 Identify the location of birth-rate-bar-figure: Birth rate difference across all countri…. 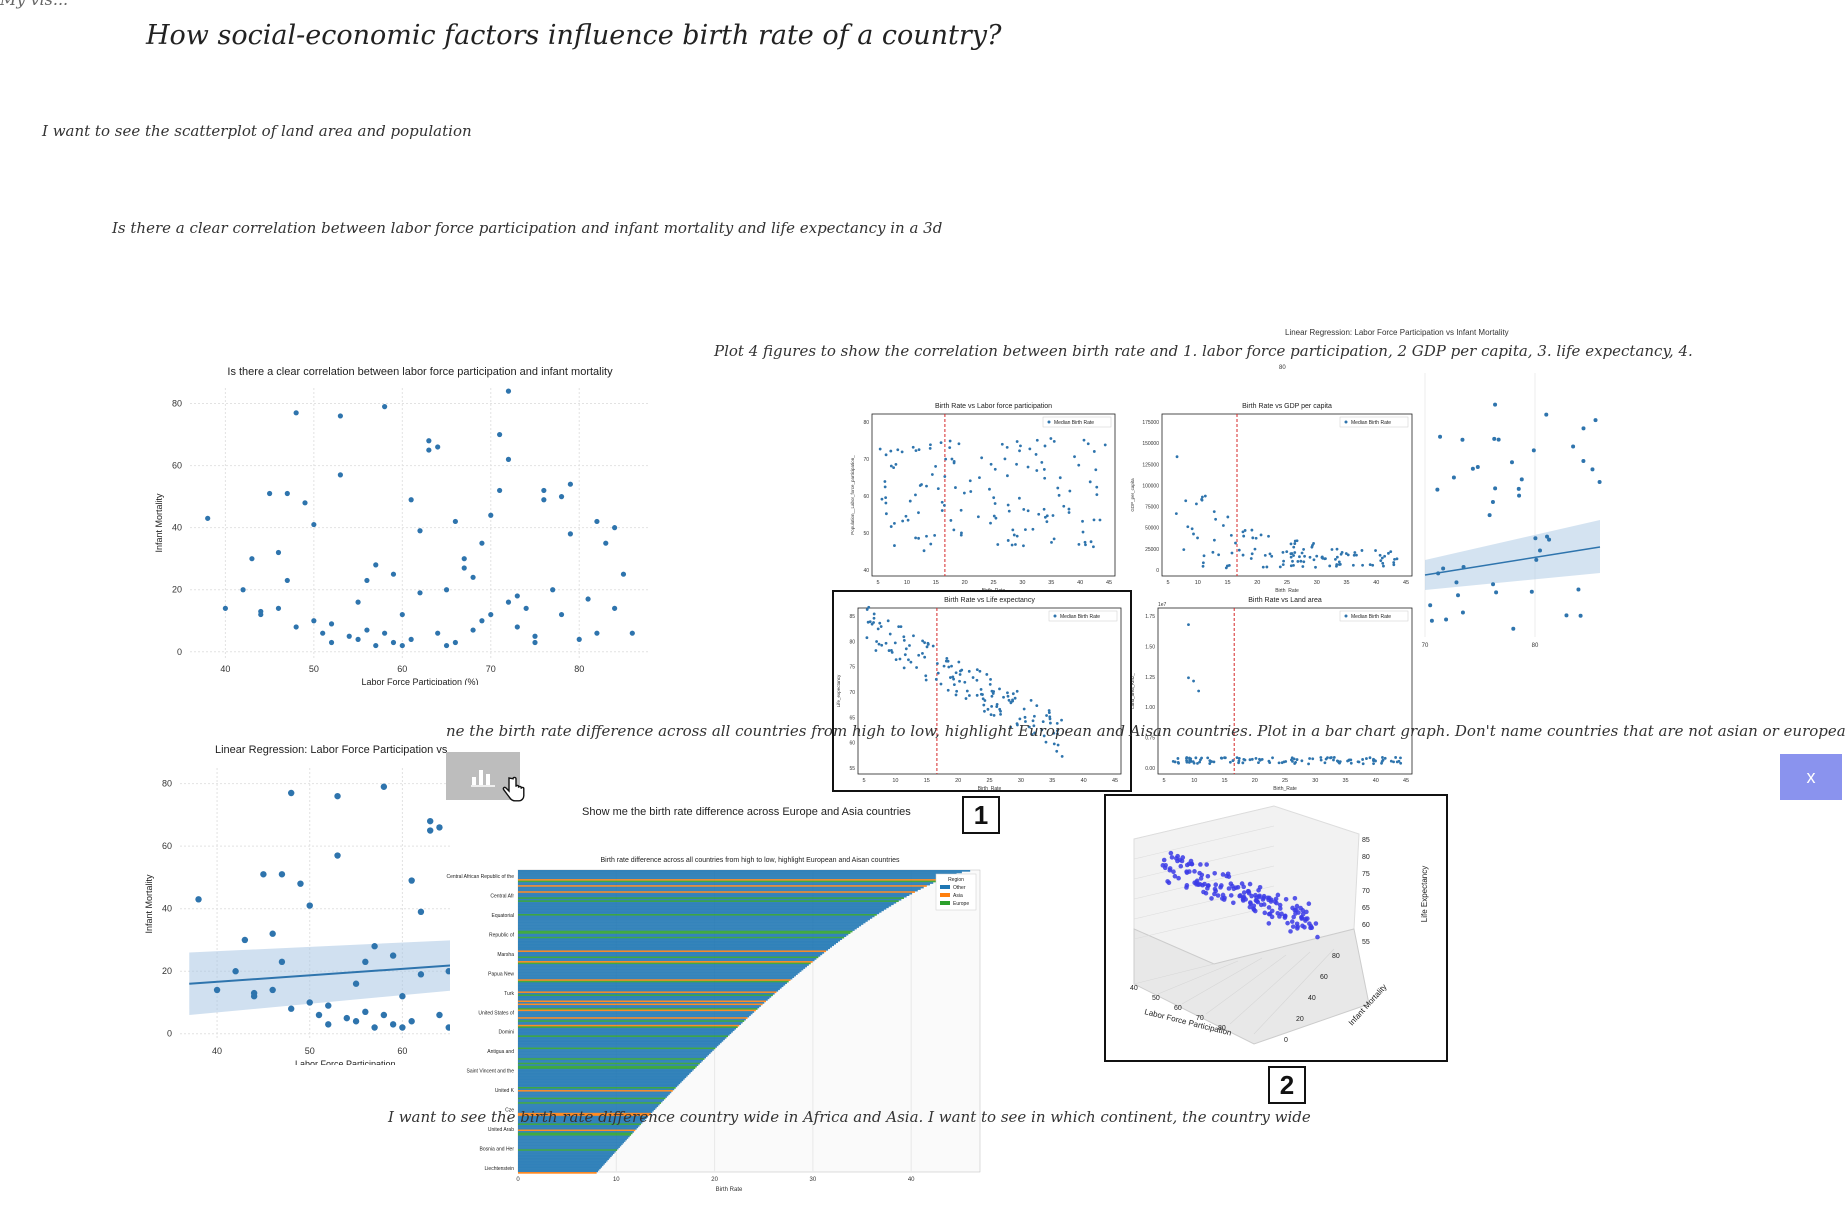
(712, 1022).